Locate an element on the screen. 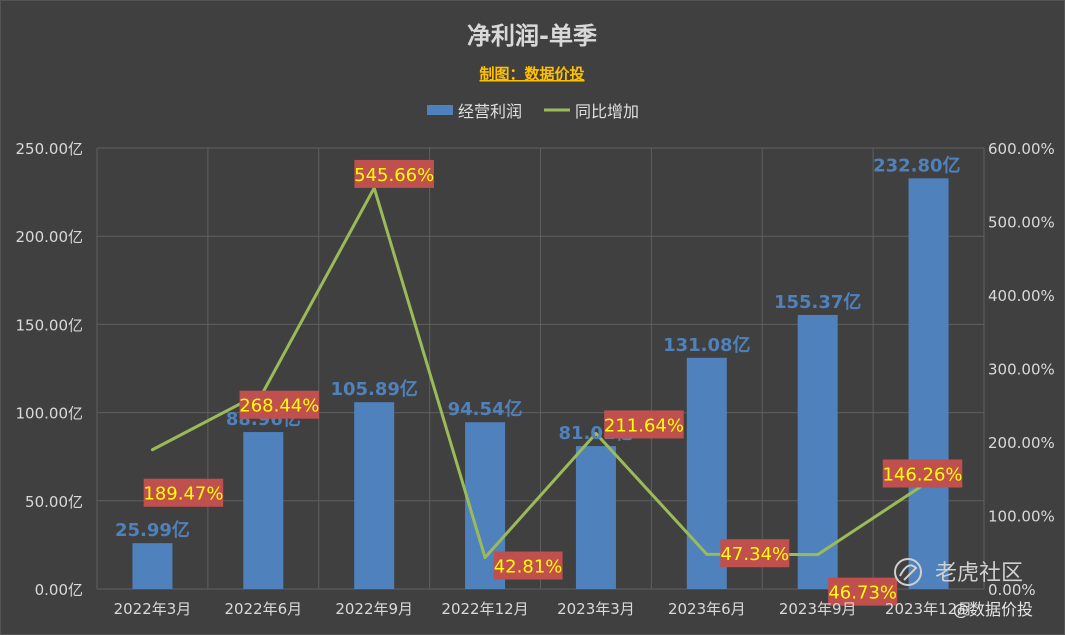  chart-title: 净利润-单季 is located at coordinates (532, 36).